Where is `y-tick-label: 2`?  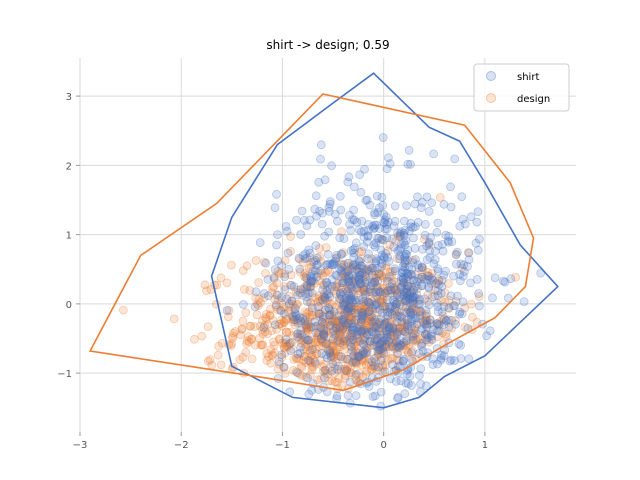
y-tick-label: 2 is located at coordinates (69, 166).